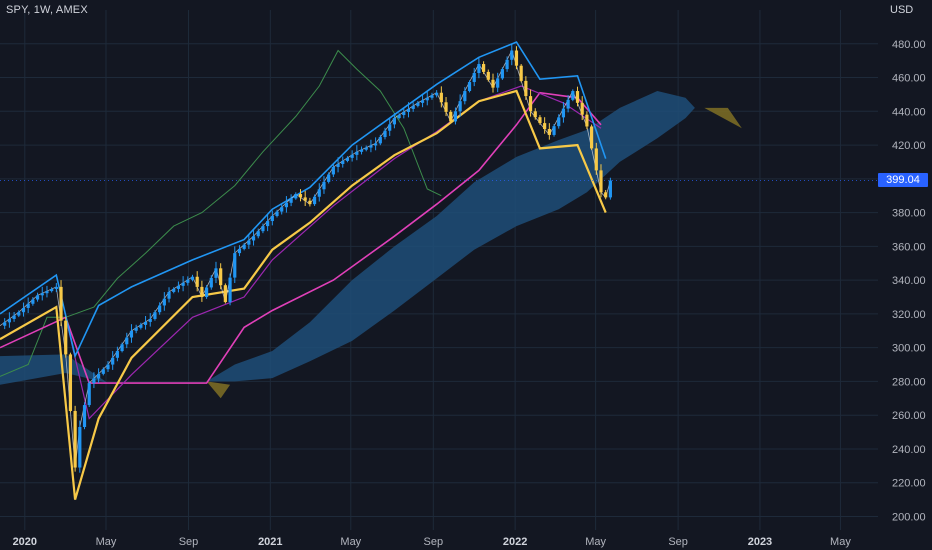 The height and width of the screenshot is (550, 932). What do you see at coordinates (47, 10) in the screenshot?
I see `symbol-legend: SPY, 1W, AMEX` at bounding box center [47, 10].